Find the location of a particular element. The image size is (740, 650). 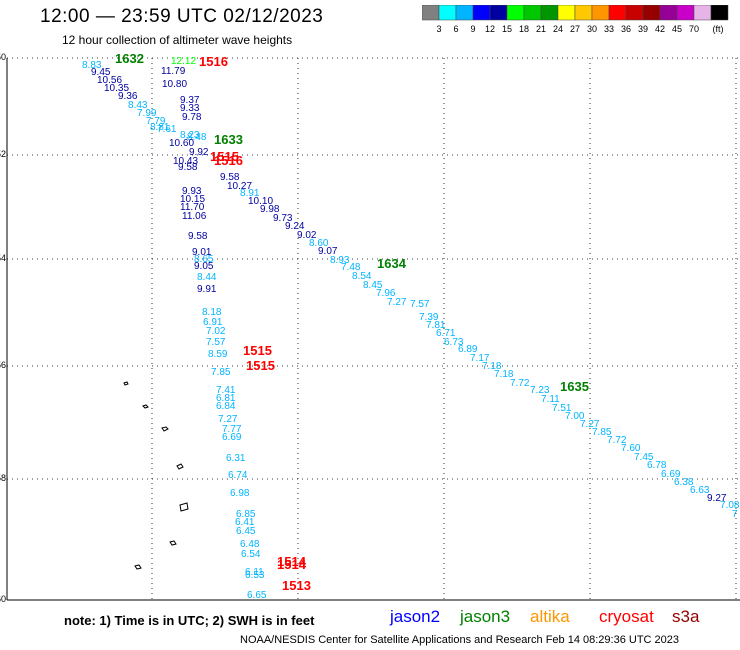

wave-height-label: 7.17 is located at coordinates (480, 358).